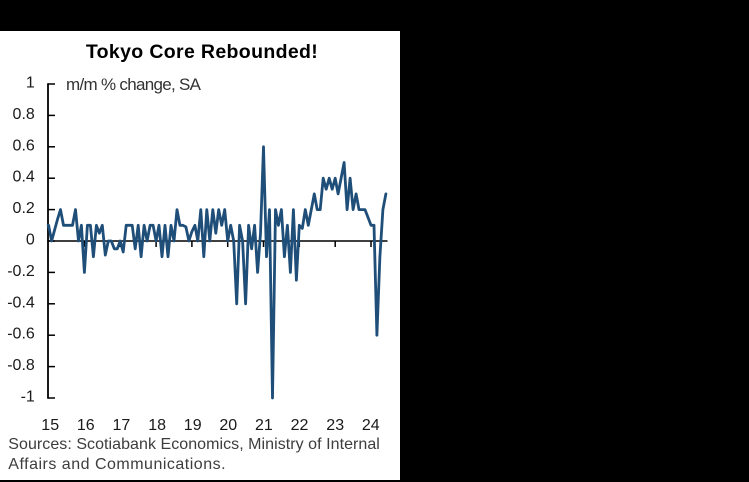 The image size is (749, 482). What do you see at coordinates (335, 425) in the screenshot?
I see `svg-text: 23` at bounding box center [335, 425].